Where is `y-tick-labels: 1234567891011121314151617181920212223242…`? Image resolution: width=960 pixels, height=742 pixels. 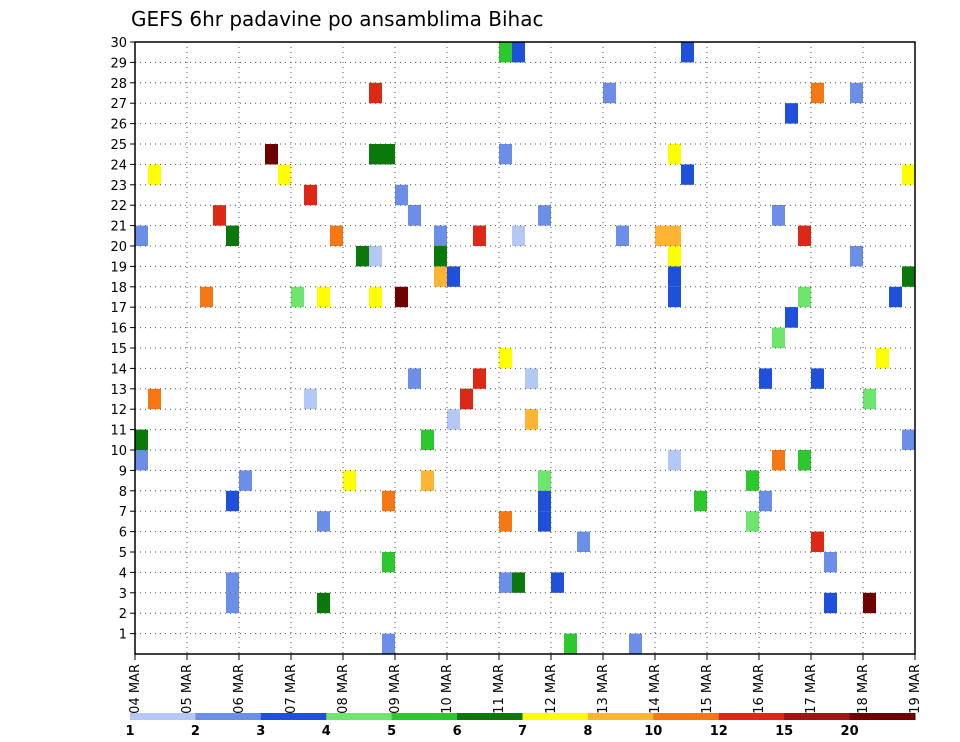
y-tick-labels: 1234567891011121314151617181920212223242… is located at coordinates (118, 339).